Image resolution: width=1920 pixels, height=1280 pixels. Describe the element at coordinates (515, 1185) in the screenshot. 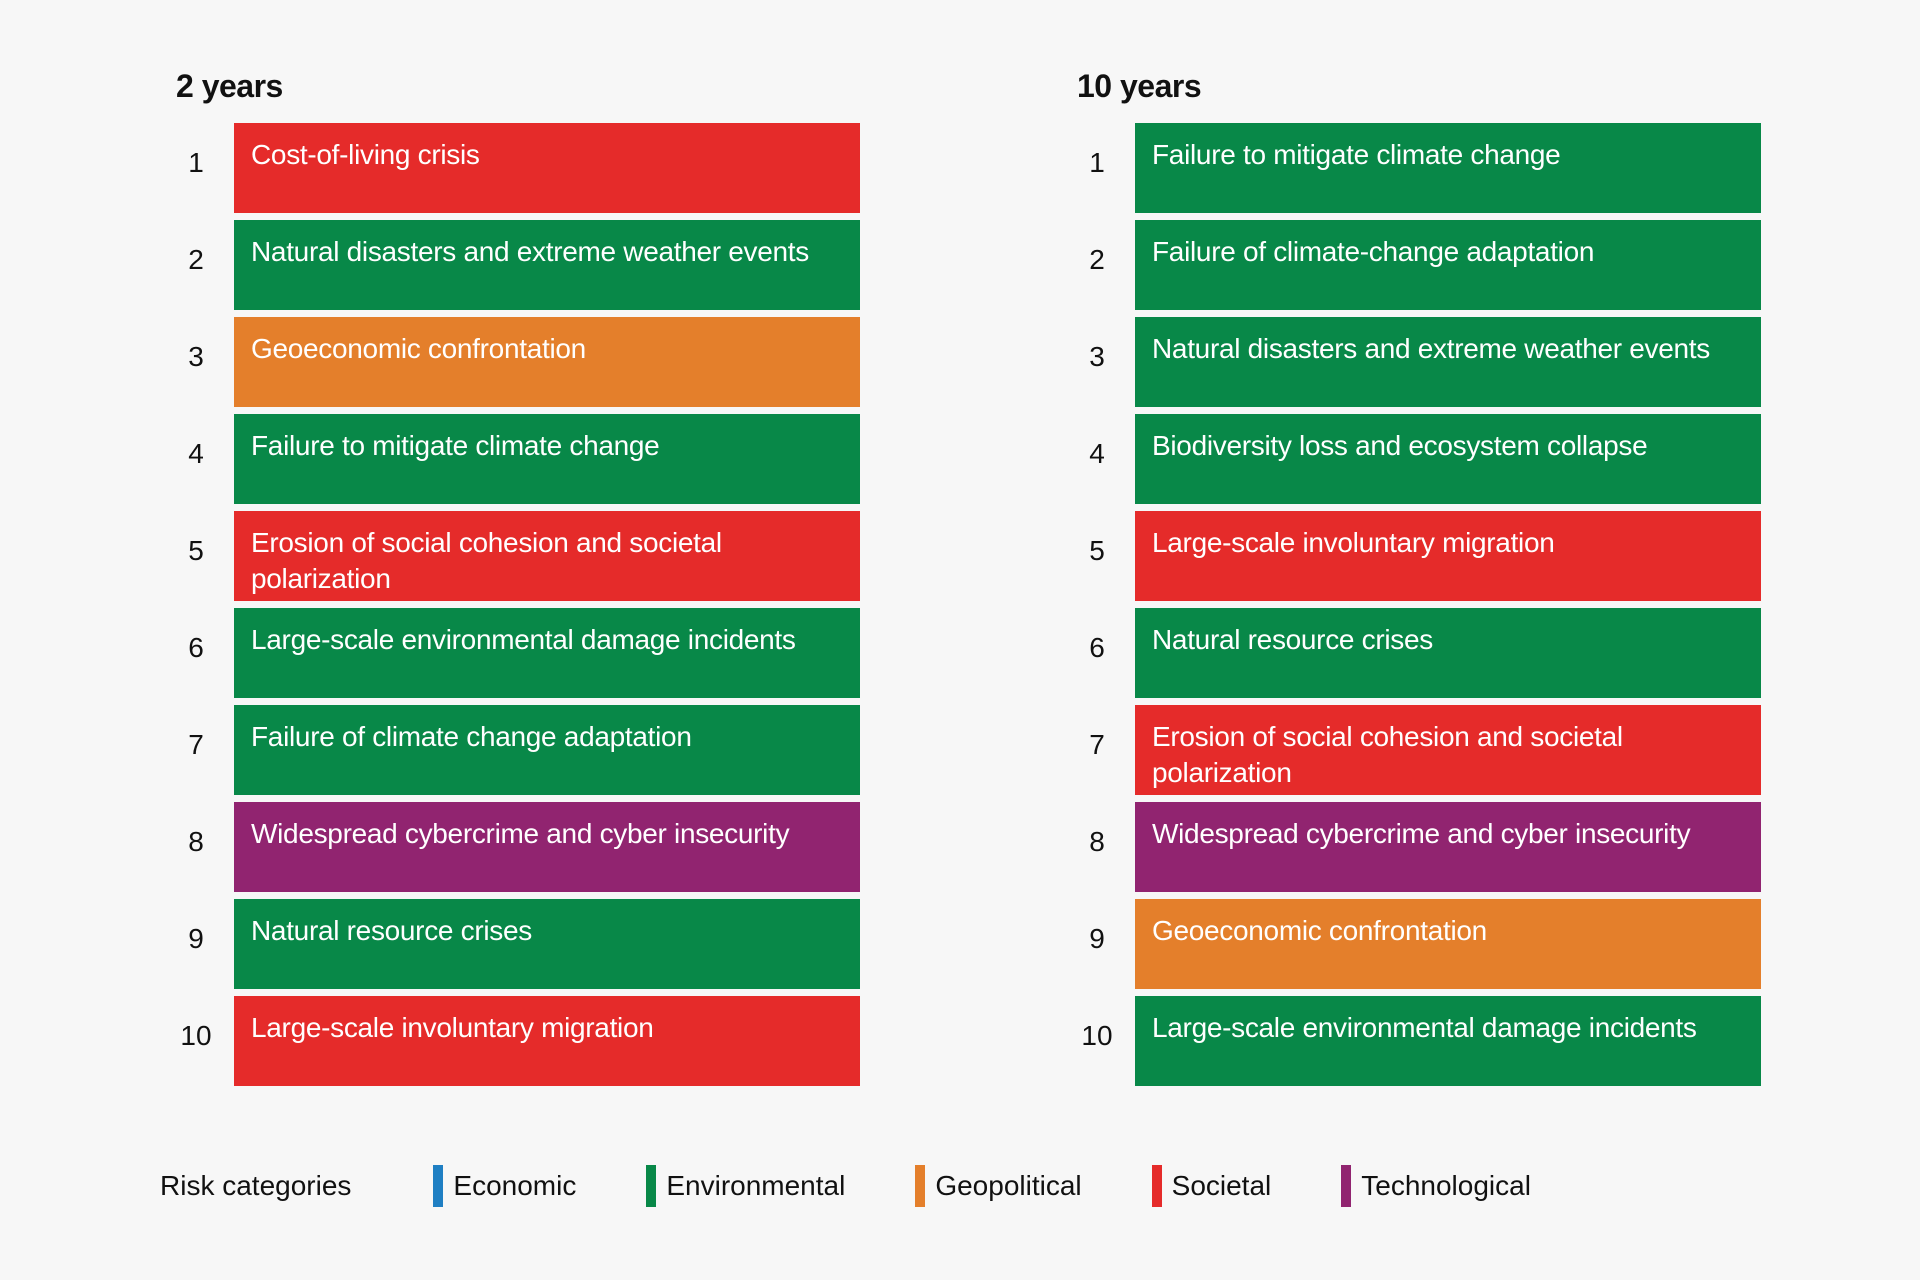

I see `legend-label: Economic` at that location.